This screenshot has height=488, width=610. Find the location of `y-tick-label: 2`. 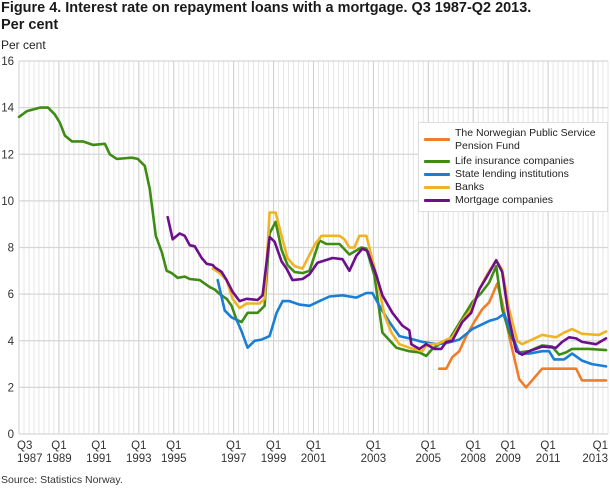

y-tick-label: 2 is located at coordinates (11, 388).